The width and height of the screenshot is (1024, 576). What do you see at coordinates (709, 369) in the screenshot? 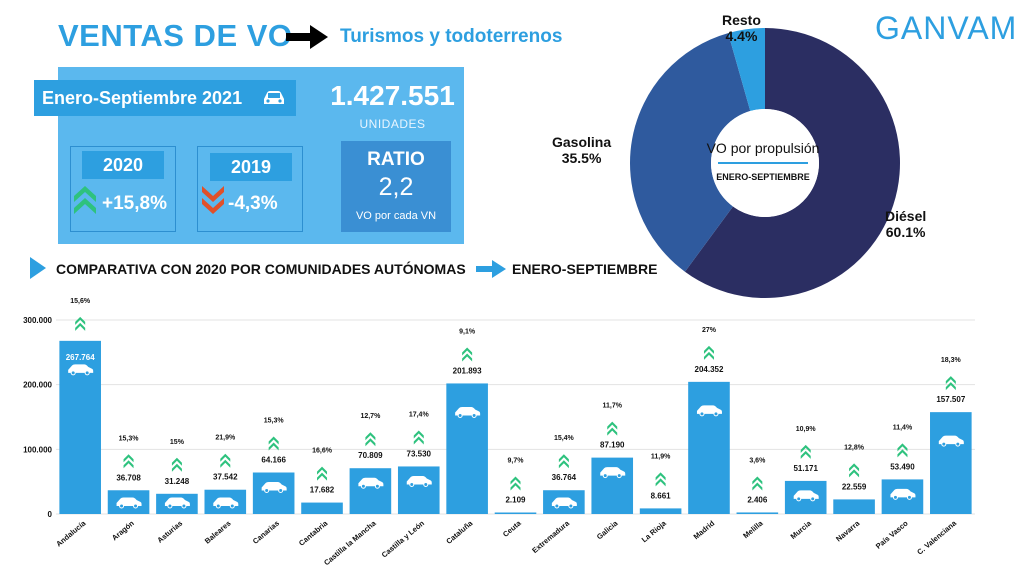
I see `bar-value-label: 204.352` at bounding box center [709, 369].